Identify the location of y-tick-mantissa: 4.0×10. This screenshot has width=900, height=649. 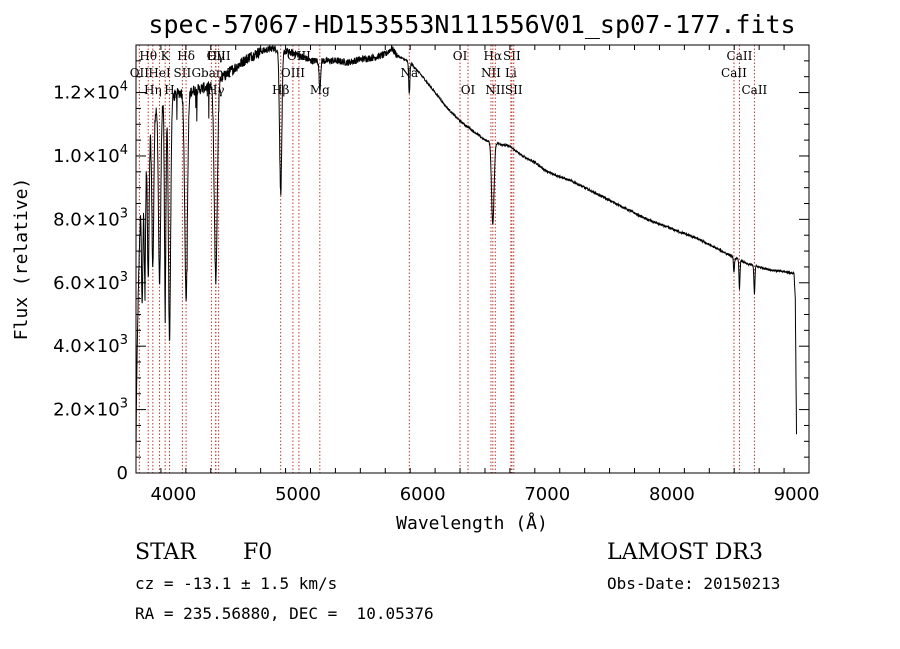
(86, 346).